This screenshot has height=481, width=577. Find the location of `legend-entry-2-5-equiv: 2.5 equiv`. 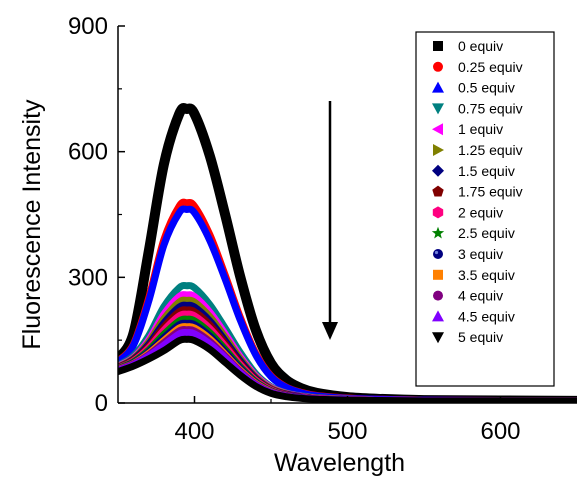

legend-entry-2-5-equiv: 2.5 equiv is located at coordinates (473, 233).